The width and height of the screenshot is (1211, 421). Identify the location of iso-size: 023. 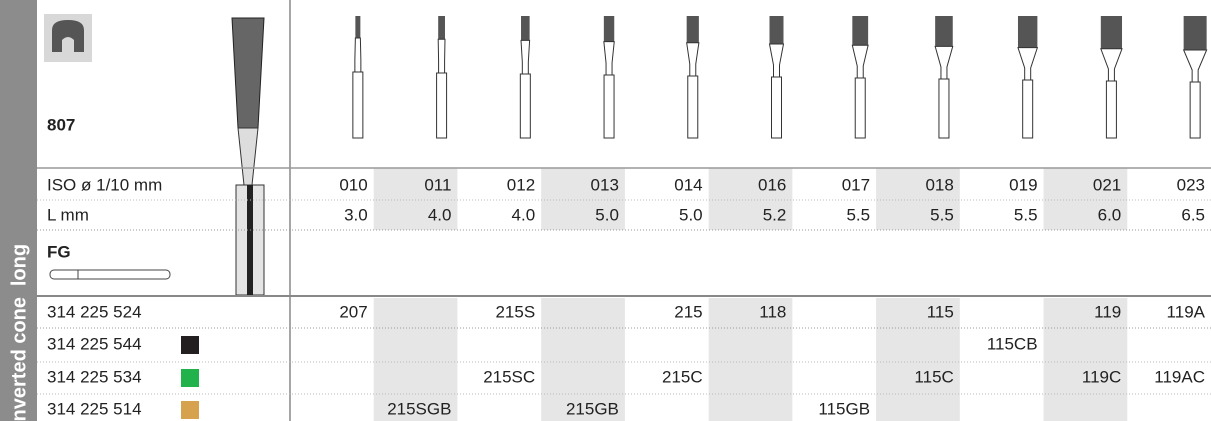
(1191, 184).